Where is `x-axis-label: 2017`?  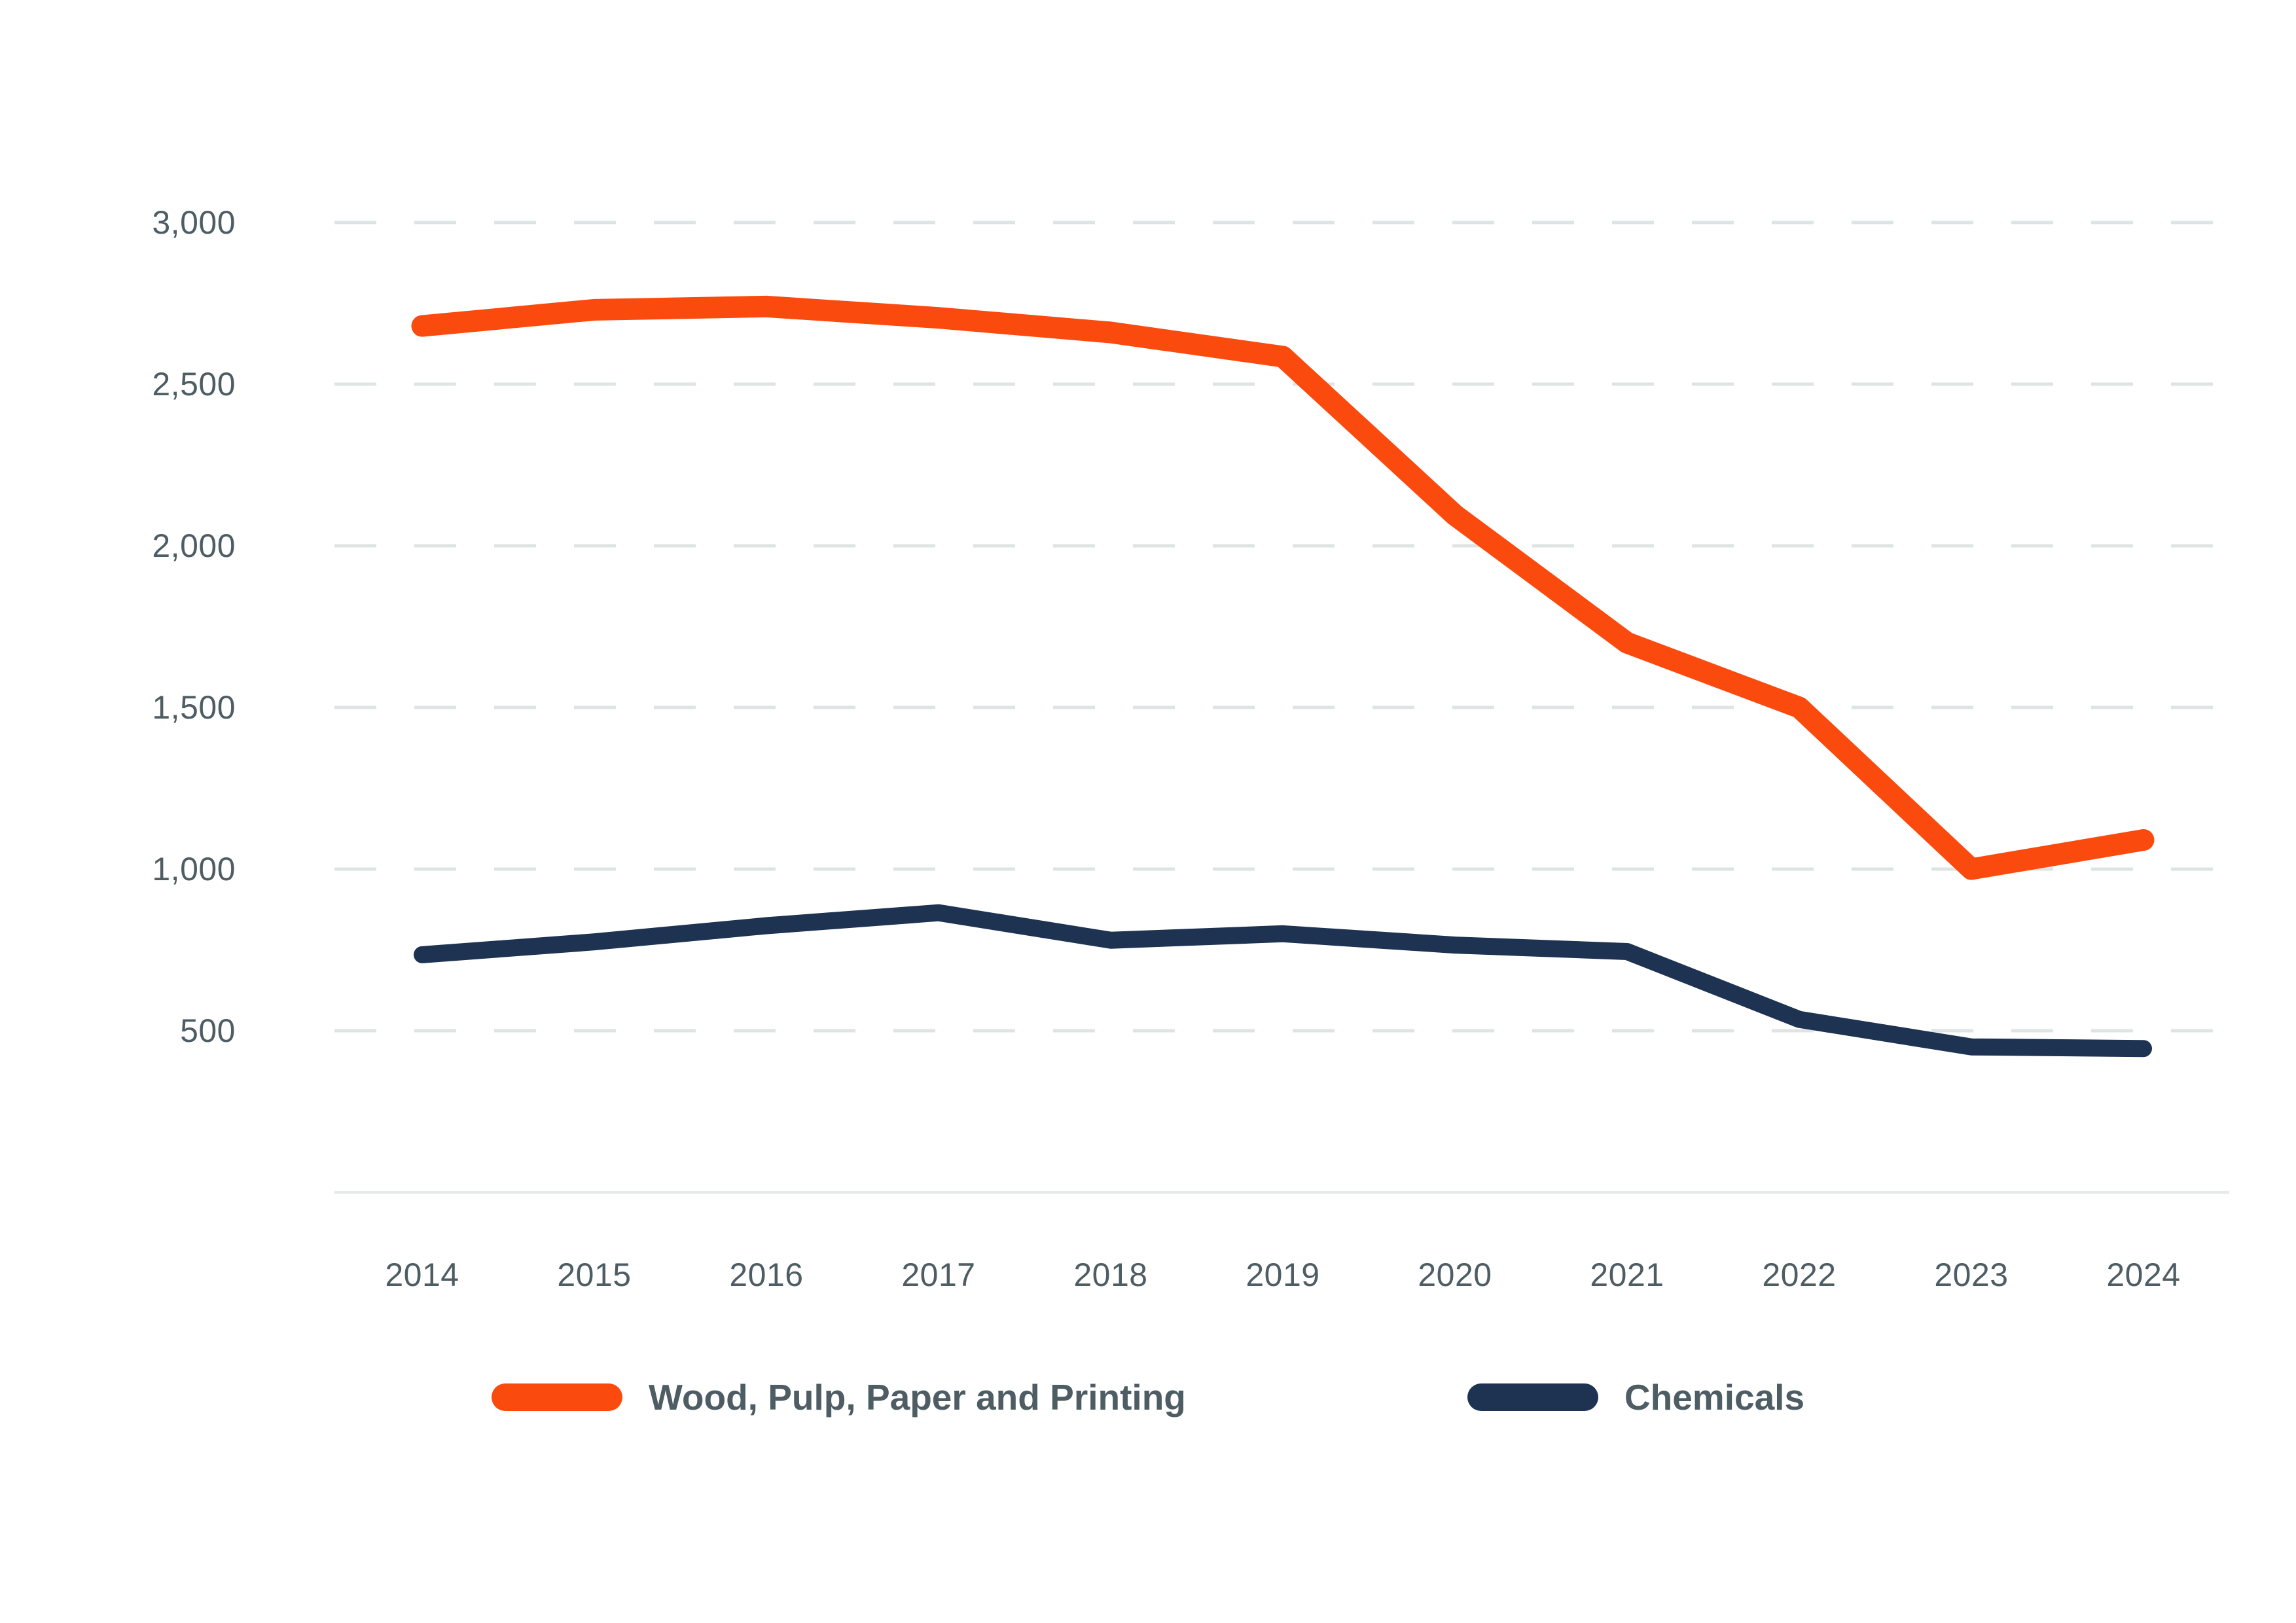
x-axis-label: 2017 is located at coordinates (938, 1275).